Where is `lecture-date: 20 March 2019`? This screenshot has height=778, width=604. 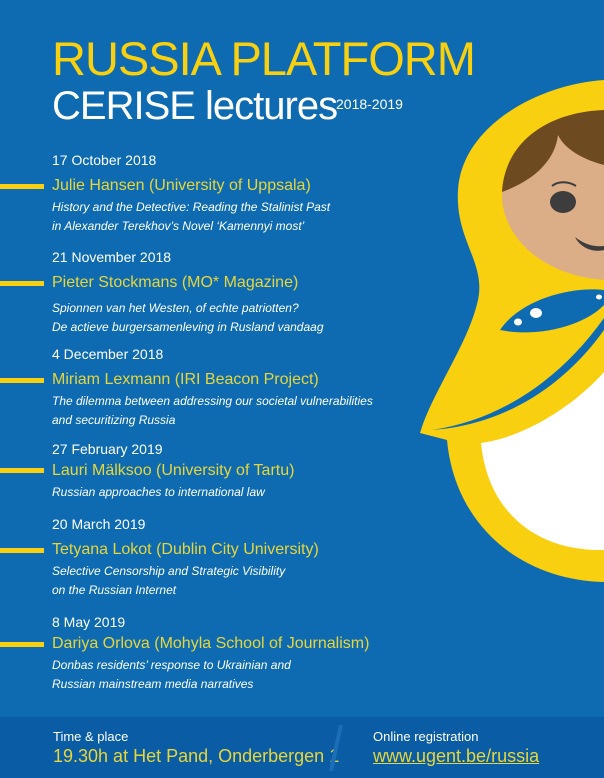 lecture-date: 20 March 2019 is located at coordinates (99, 524).